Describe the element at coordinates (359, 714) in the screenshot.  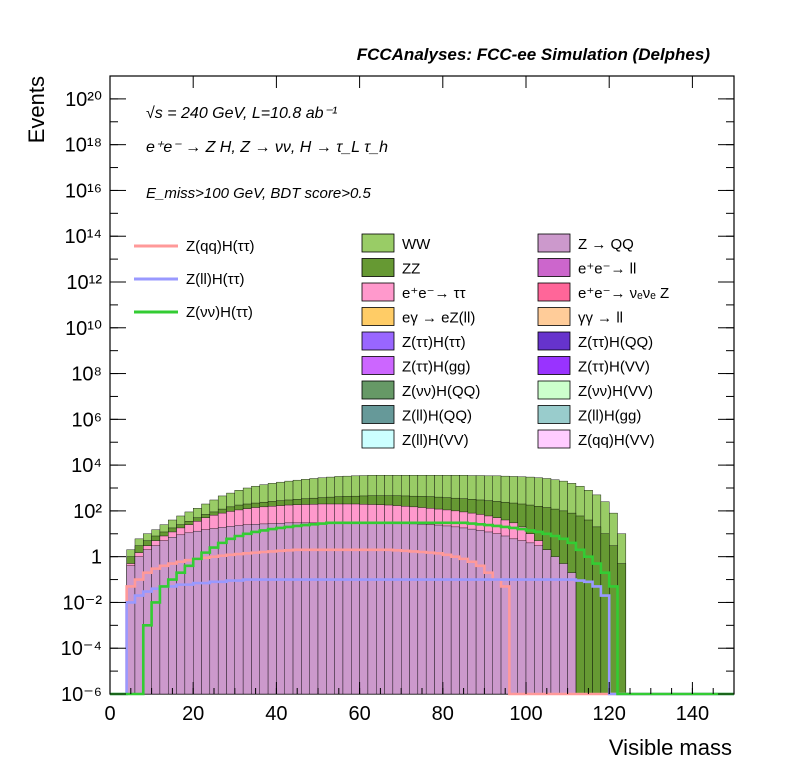
I see `x-tick-label-60: 60` at that location.